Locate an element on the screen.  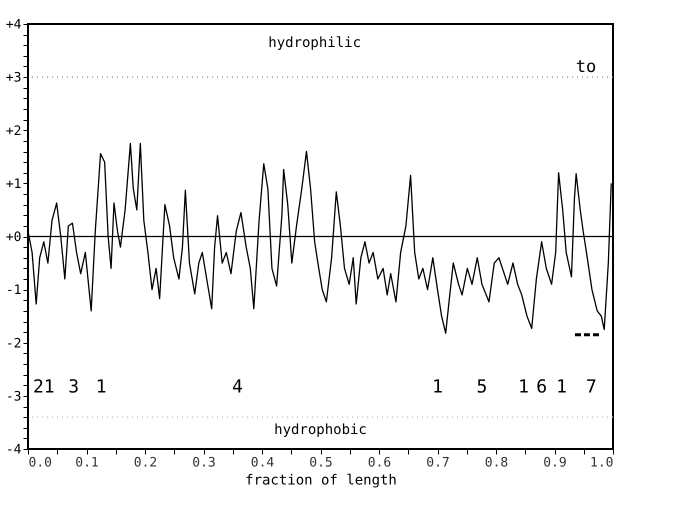
annotation: 7 is located at coordinates (591, 387).